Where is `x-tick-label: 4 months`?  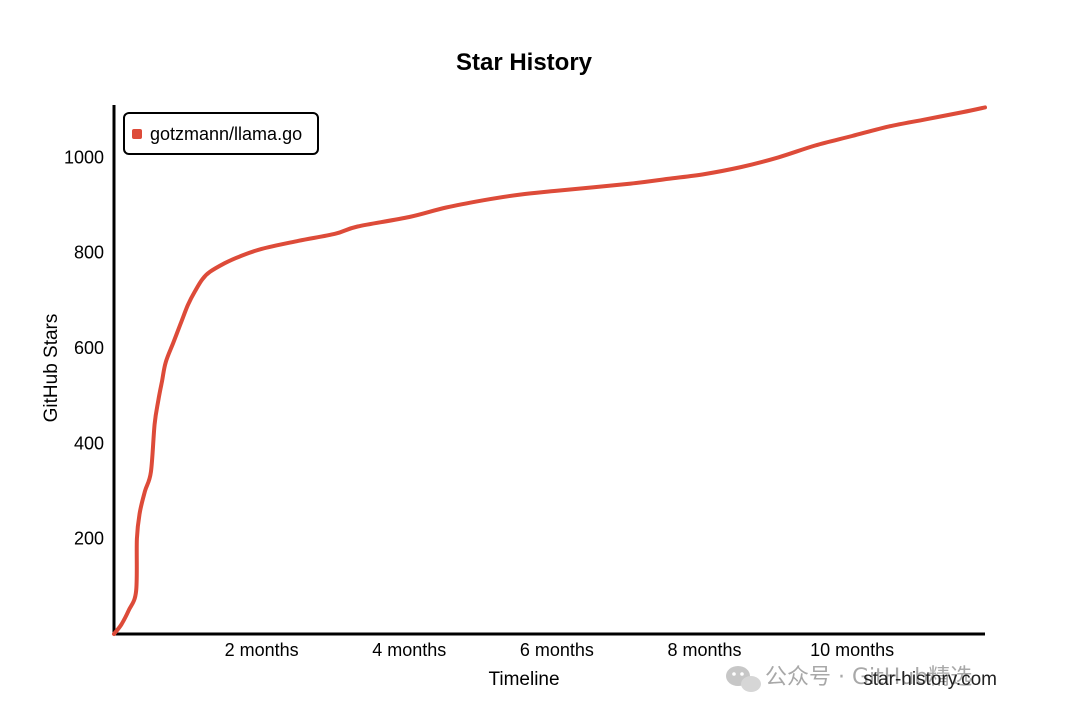 x-tick-label: 4 months is located at coordinates (409, 650).